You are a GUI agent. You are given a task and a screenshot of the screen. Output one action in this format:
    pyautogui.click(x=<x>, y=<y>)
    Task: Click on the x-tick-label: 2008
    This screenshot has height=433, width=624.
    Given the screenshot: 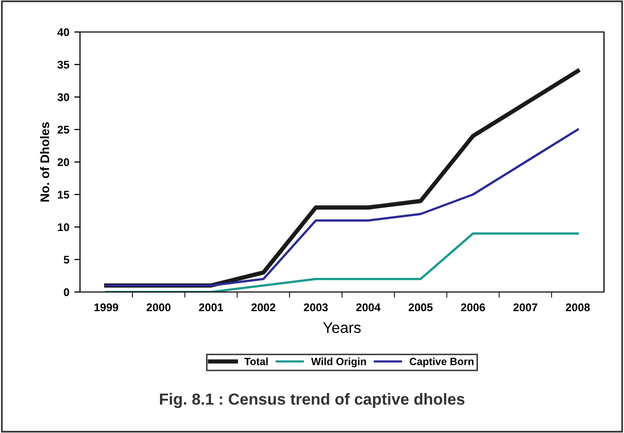 What is the action you would take?
    pyautogui.click(x=578, y=307)
    